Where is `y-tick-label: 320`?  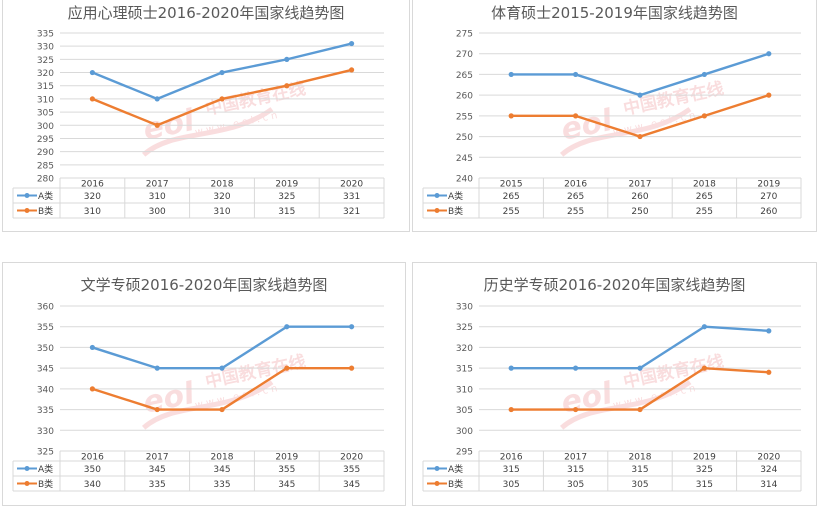 y-tick-label: 320 is located at coordinates (45, 74).